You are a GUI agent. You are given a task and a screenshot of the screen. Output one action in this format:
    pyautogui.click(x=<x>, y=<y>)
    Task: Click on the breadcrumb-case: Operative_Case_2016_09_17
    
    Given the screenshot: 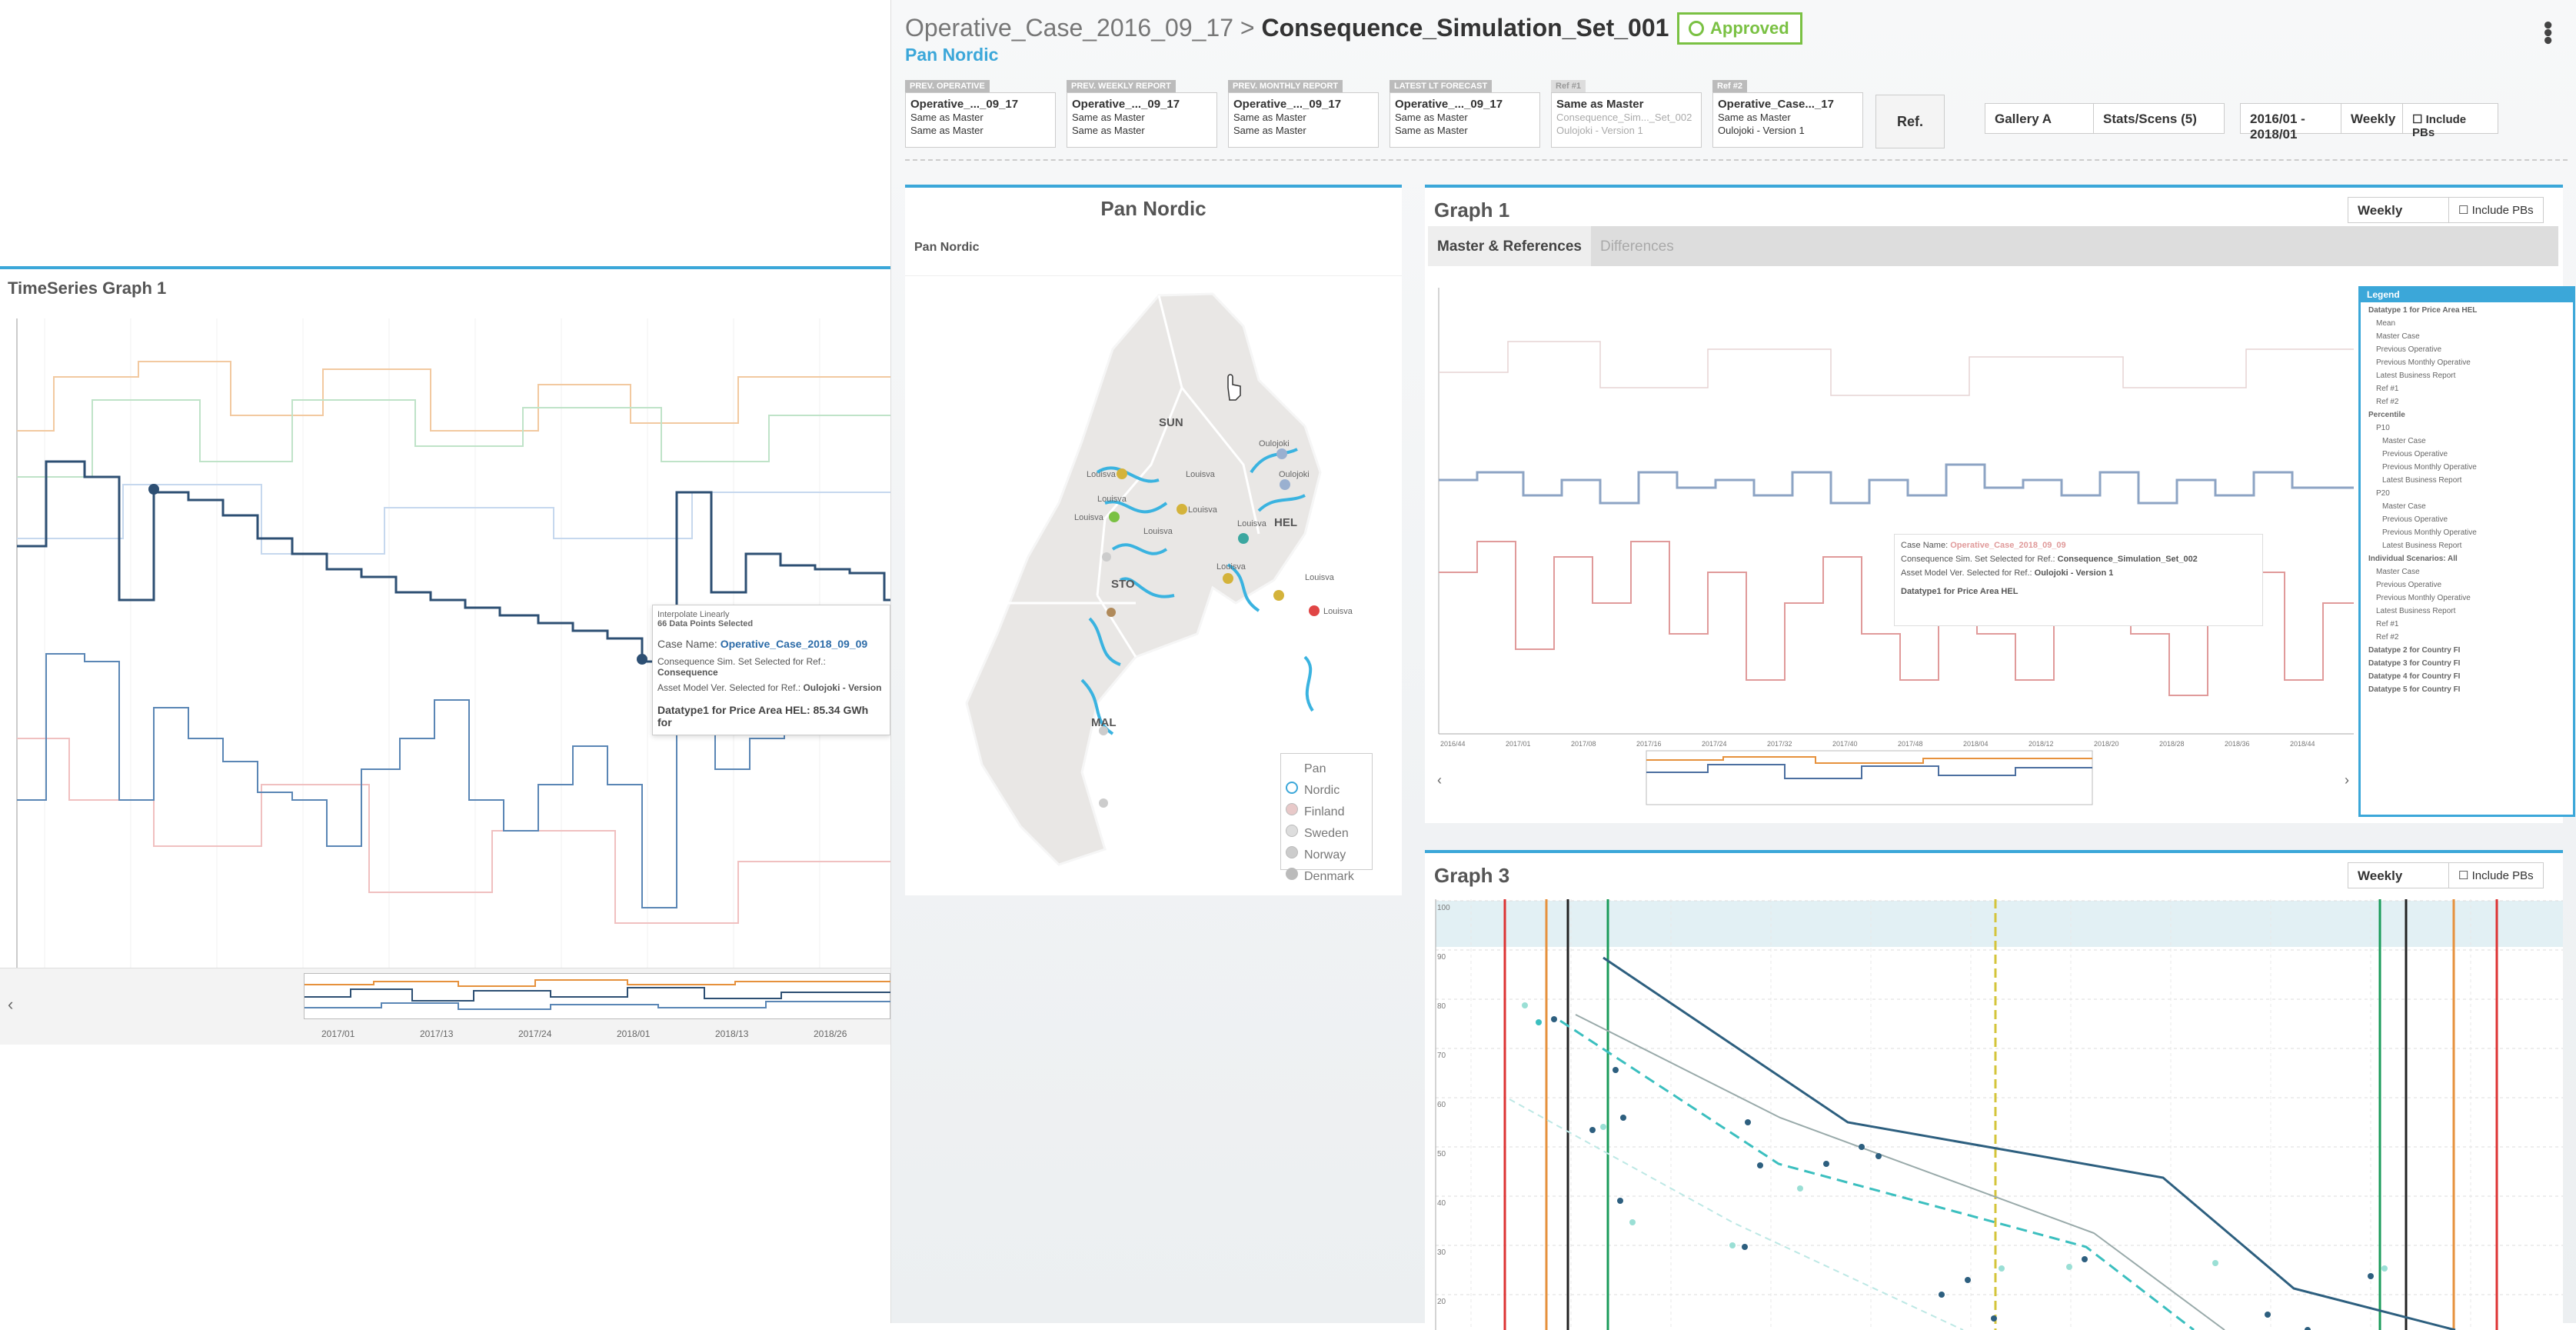 What is the action you would take?
    pyautogui.click(x=1069, y=28)
    